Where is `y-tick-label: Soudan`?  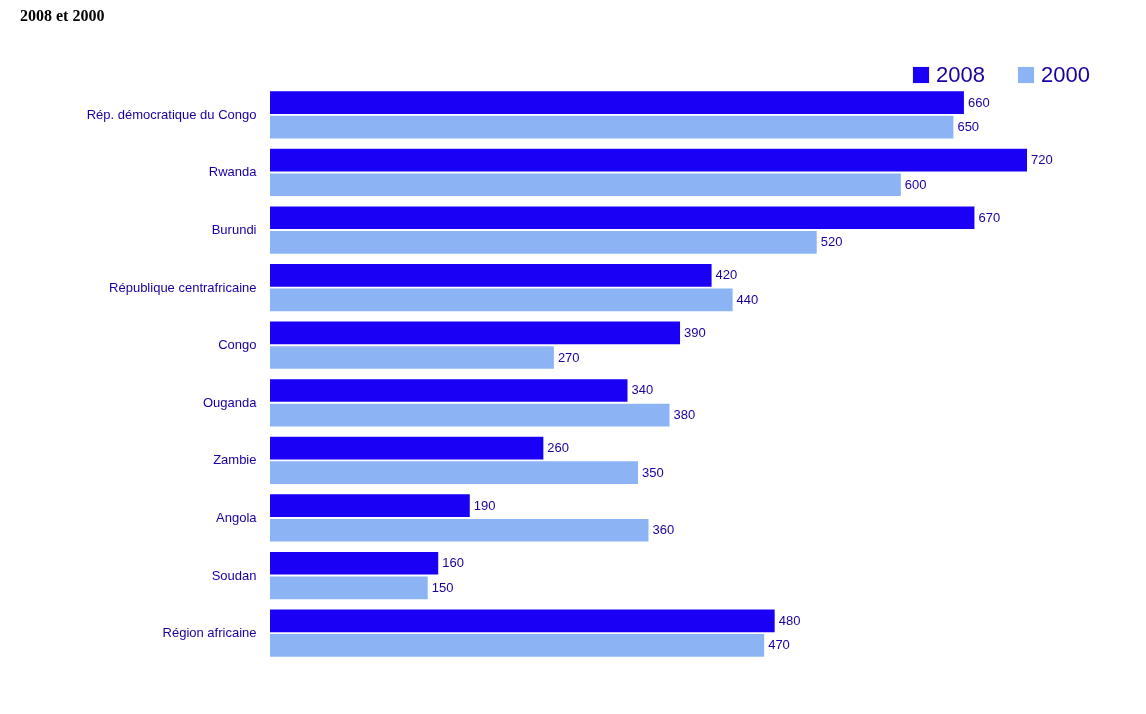 y-tick-label: Soudan is located at coordinates (234, 575).